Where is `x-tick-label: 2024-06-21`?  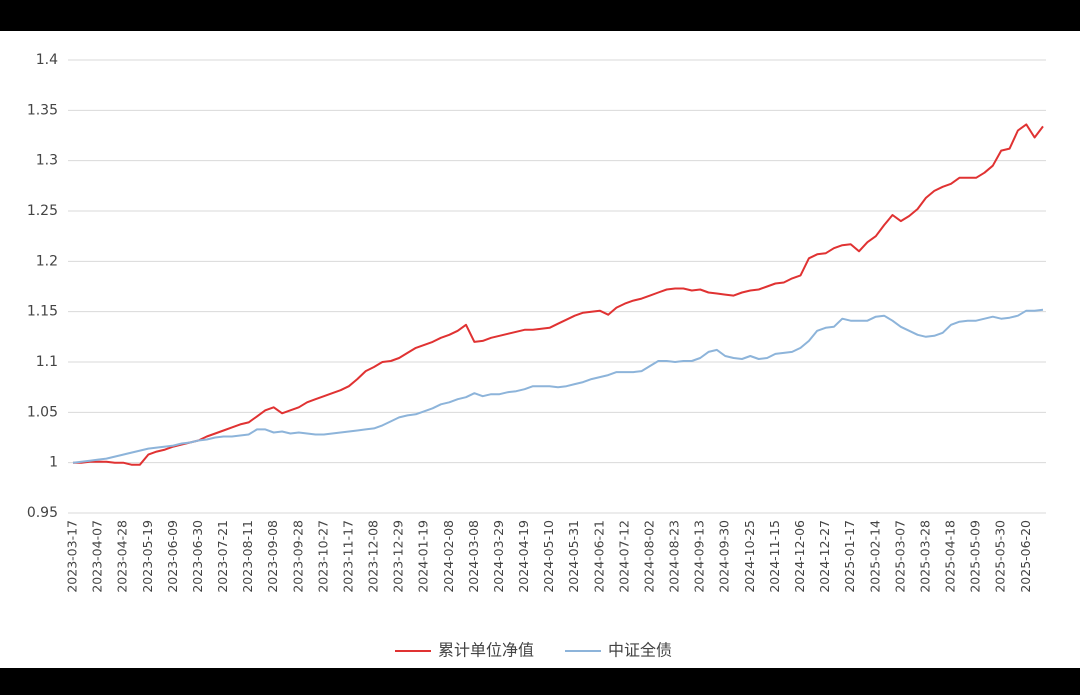
x-tick-label: 2024-06-21 is located at coordinates (598, 556).